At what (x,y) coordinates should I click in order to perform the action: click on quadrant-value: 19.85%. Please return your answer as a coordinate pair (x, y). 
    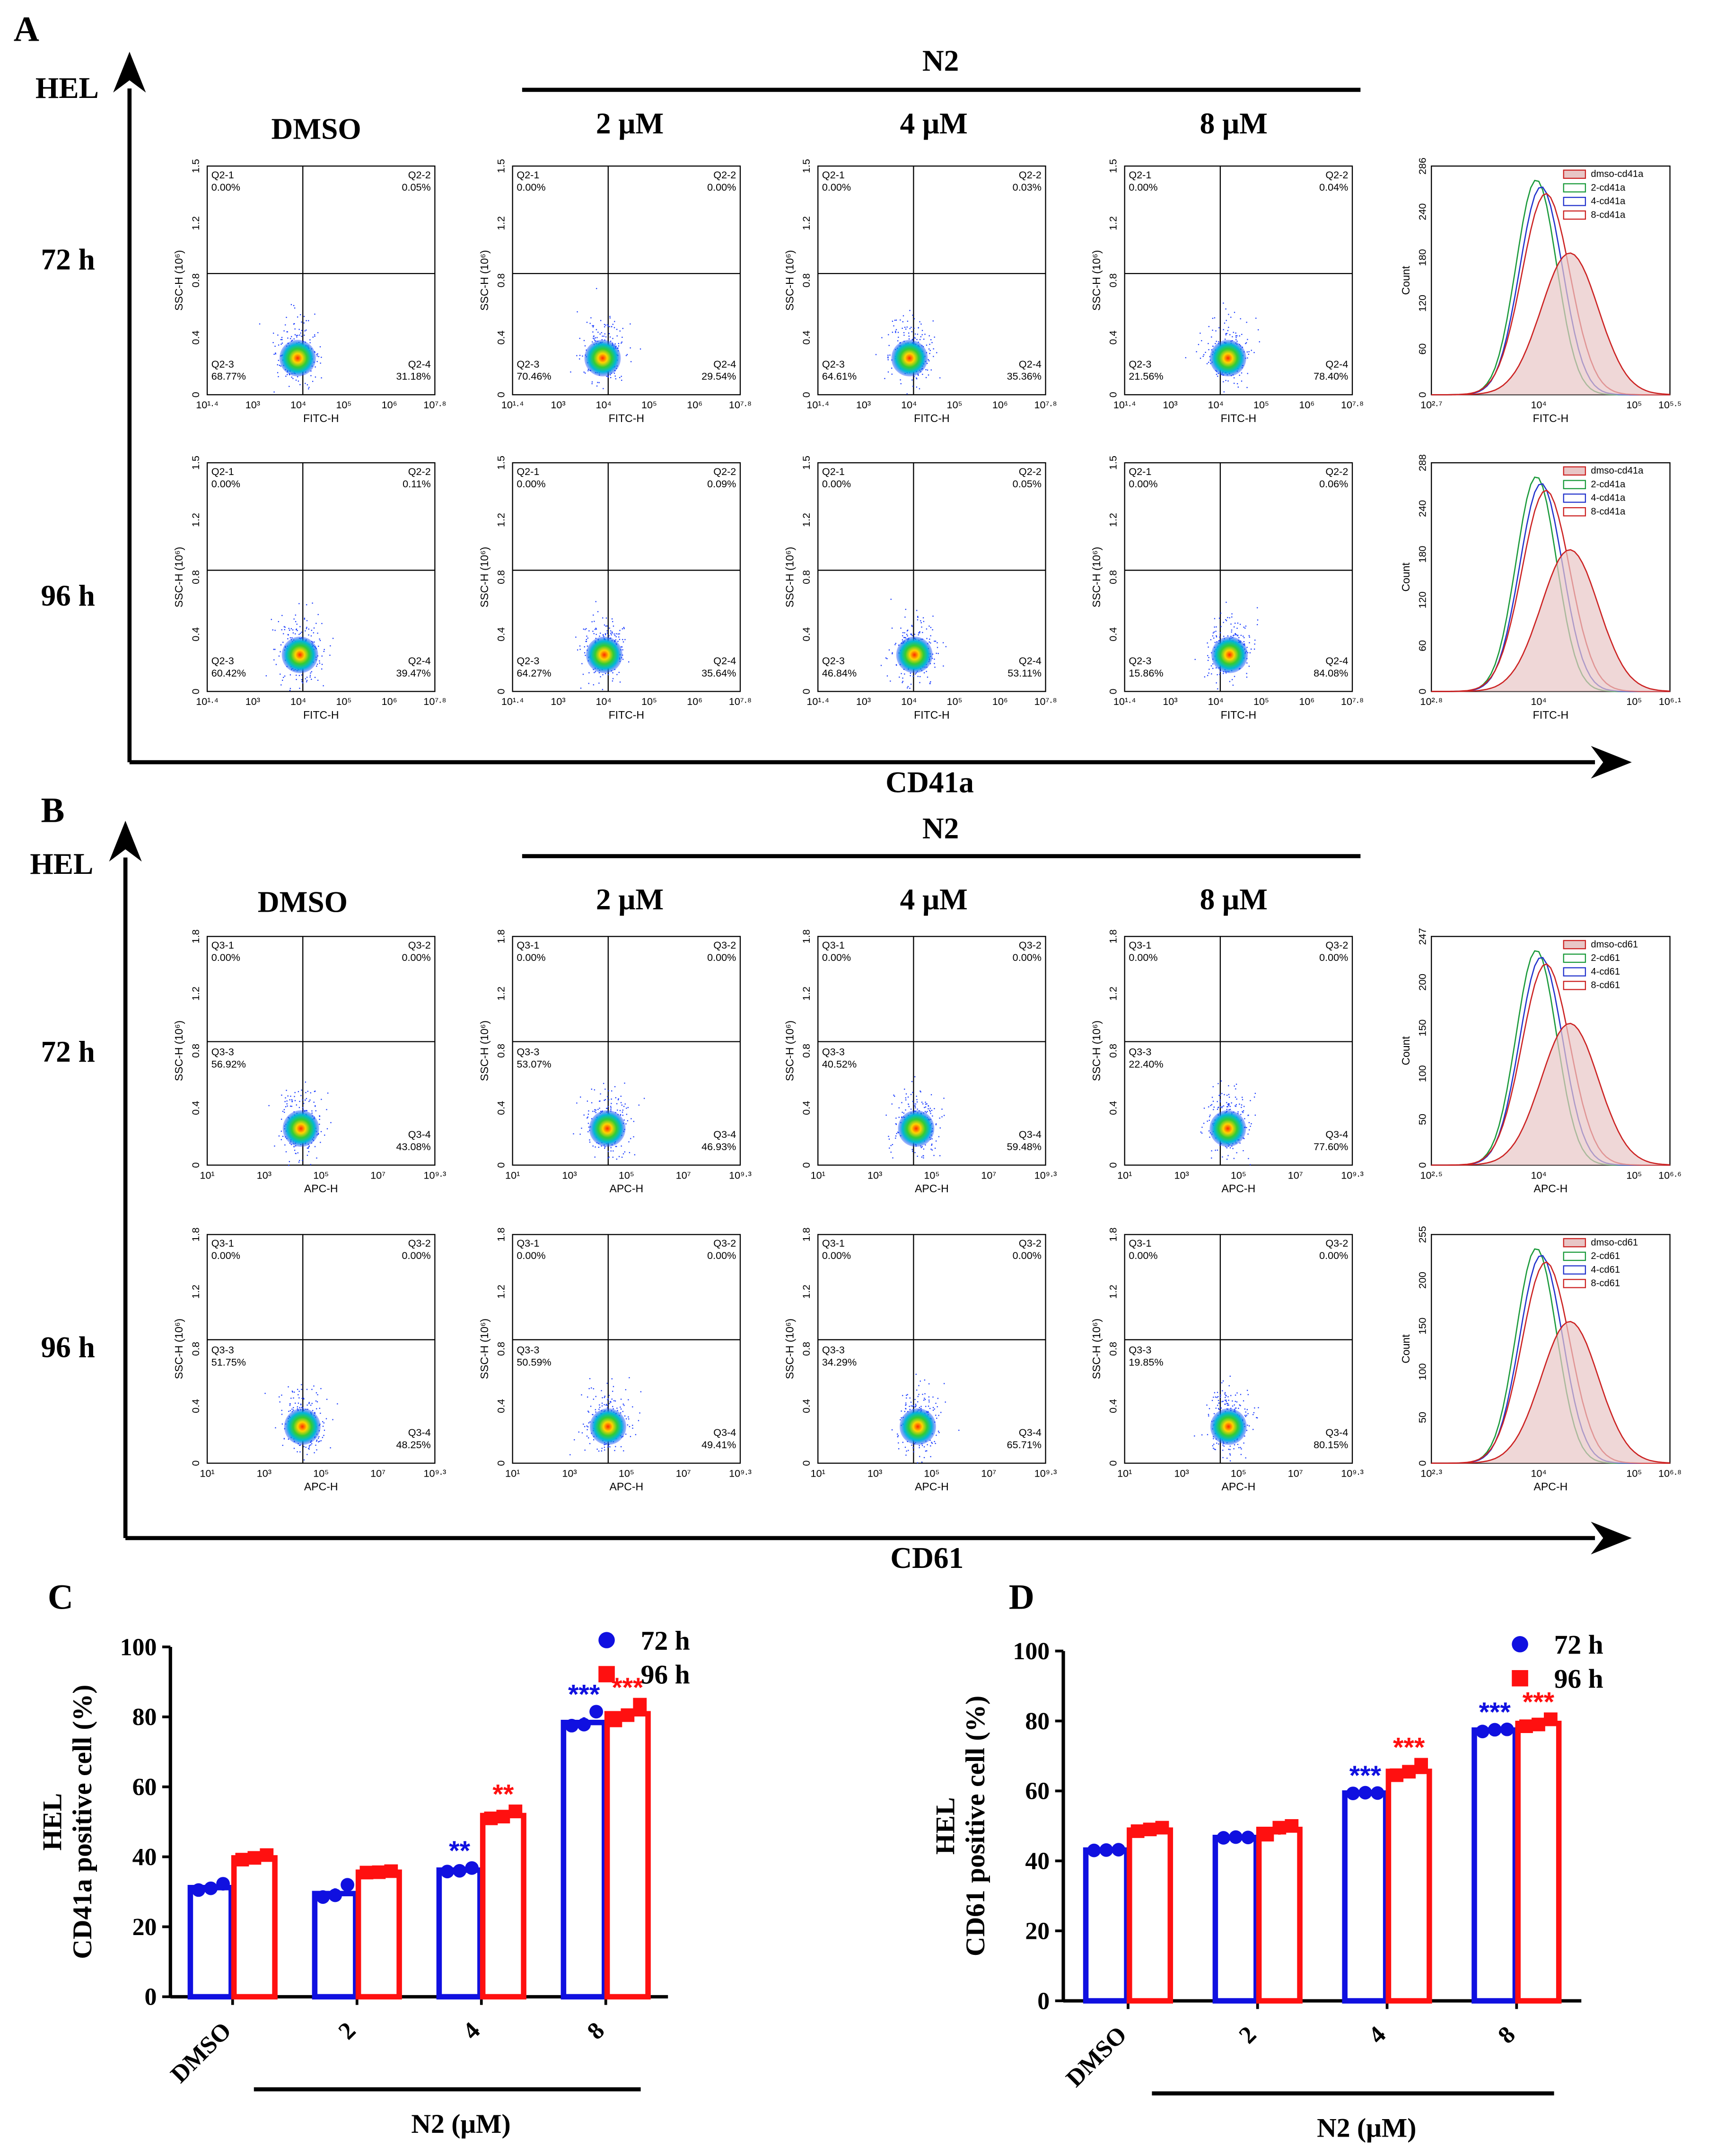
    Looking at the image, I should click on (1146, 1362).